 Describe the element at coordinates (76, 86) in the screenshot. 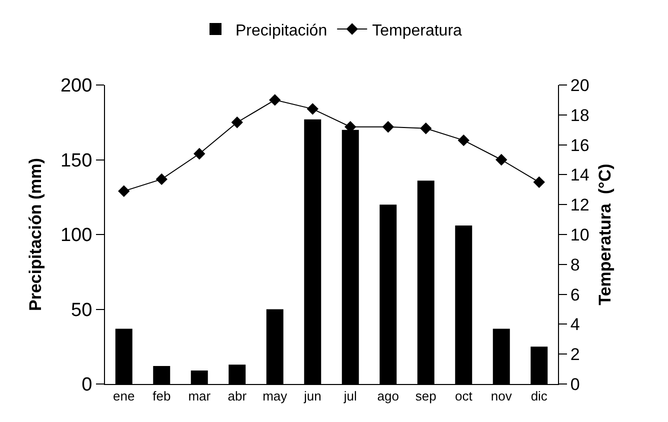

I see `y-tick-label: 200` at that location.